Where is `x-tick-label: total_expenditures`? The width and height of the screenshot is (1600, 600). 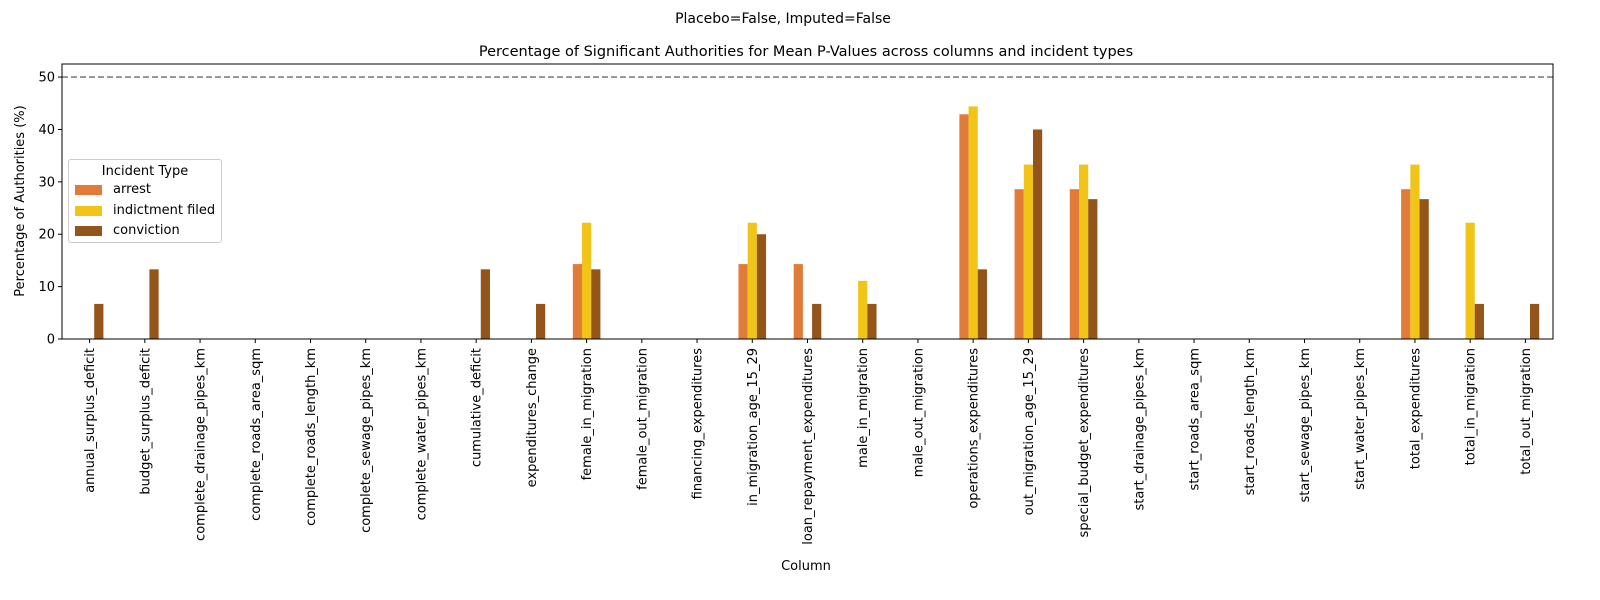 x-tick-label: total_expenditures is located at coordinates (1415, 408).